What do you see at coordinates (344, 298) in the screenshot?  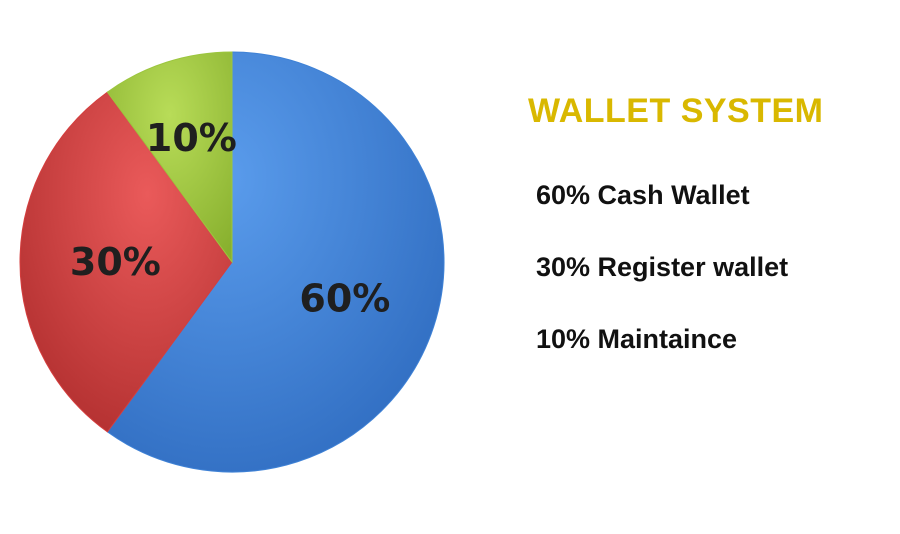 I see `slice-label-cash-wallet: 60%` at bounding box center [344, 298].